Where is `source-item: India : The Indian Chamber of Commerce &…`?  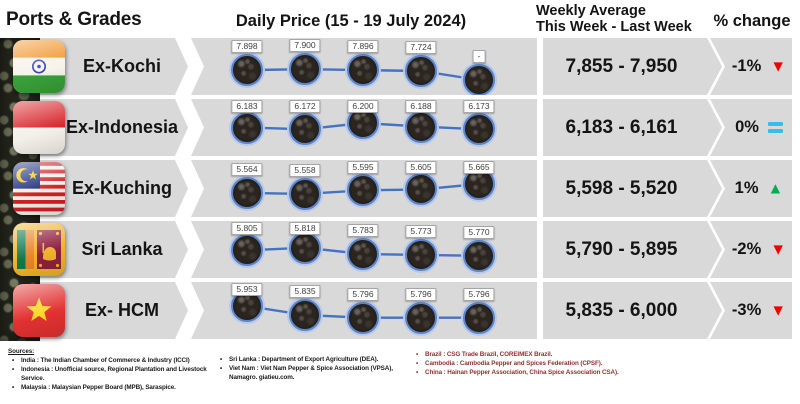
source-item: India : The Indian Chamber of Commerce &… is located at coordinates (108, 360).